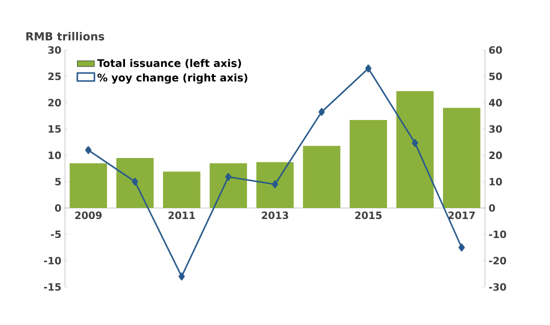  Describe the element at coordinates (495, 156) in the screenshot. I see `y2-tick-label: 20` at that location.